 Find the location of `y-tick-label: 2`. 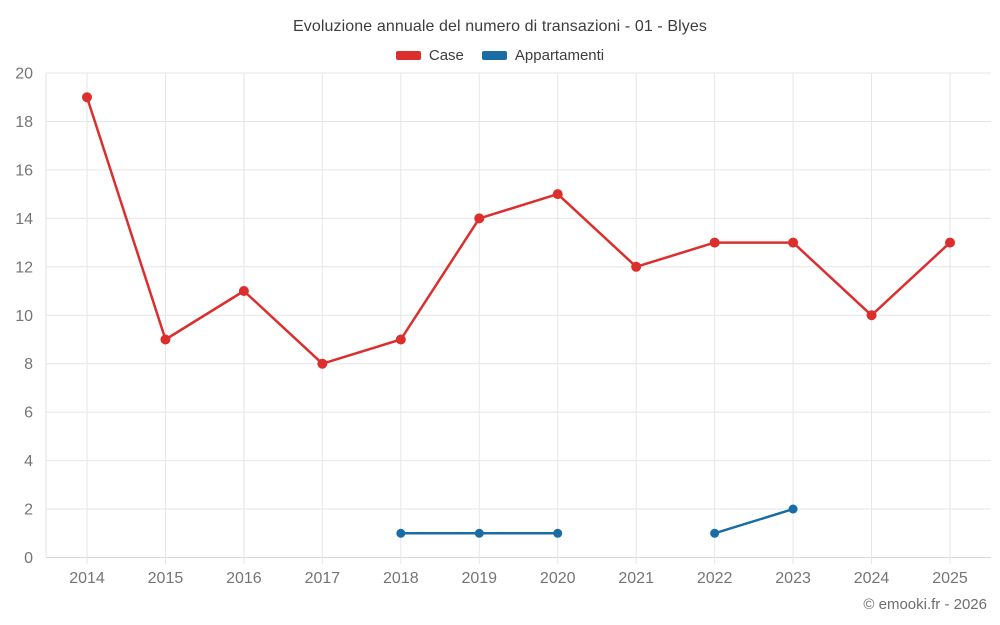

y-tick-label: 2 is located at coordinates (28, 510).